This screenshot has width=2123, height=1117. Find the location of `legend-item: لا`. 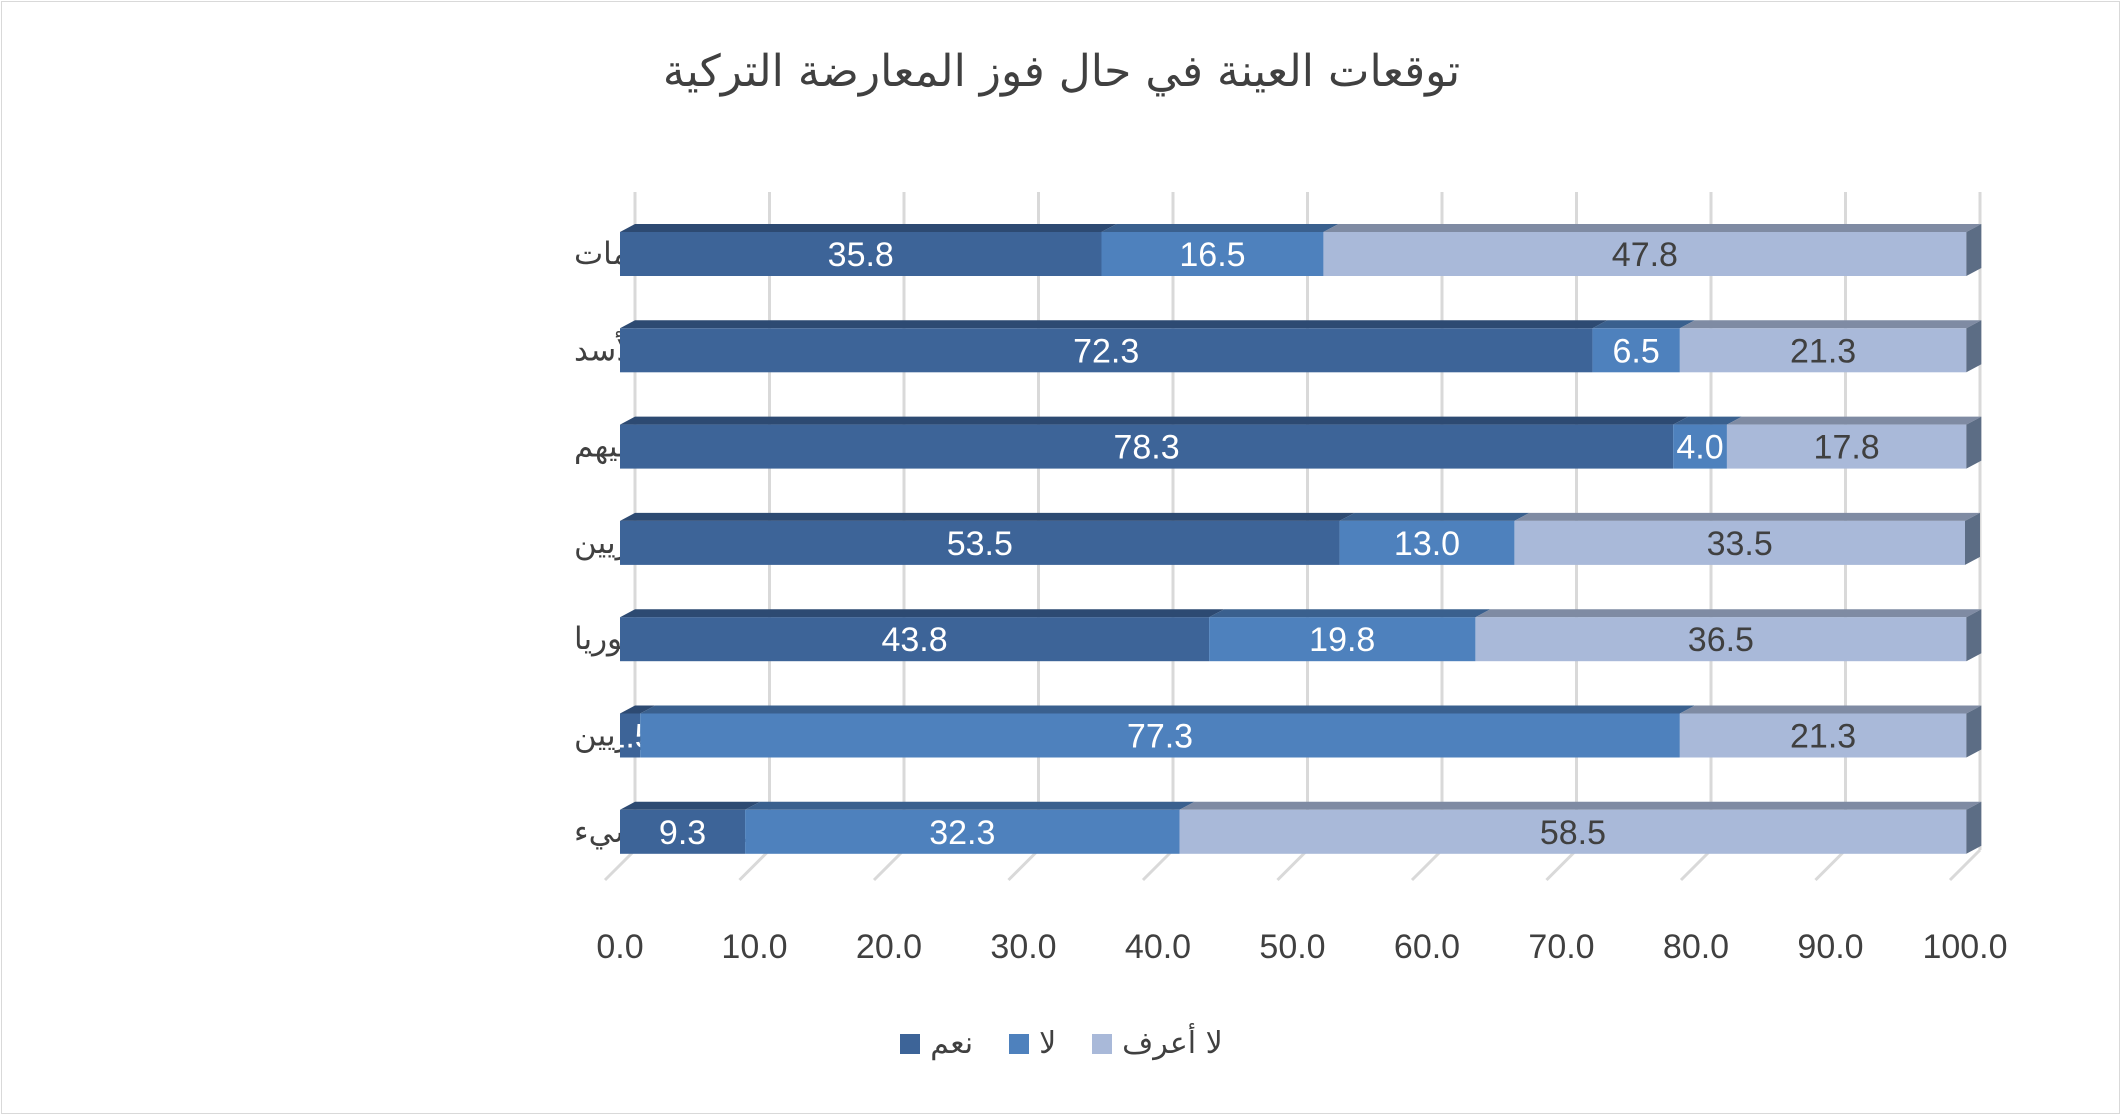

legend-item: لا is located at coordinates (1032, 1043).